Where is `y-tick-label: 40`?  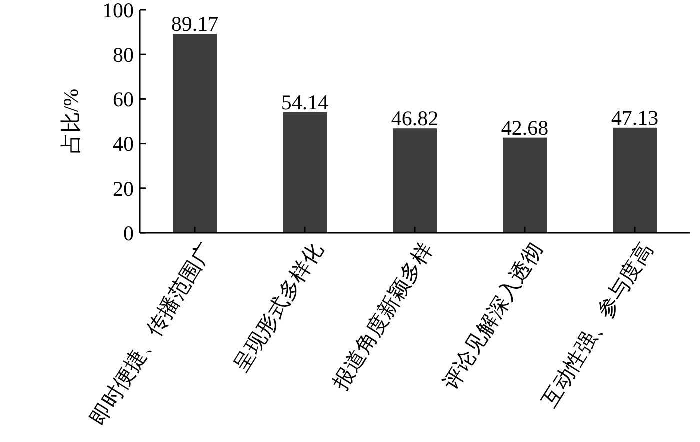
y-tick-label: 40 is located at coordinates (123, 144).